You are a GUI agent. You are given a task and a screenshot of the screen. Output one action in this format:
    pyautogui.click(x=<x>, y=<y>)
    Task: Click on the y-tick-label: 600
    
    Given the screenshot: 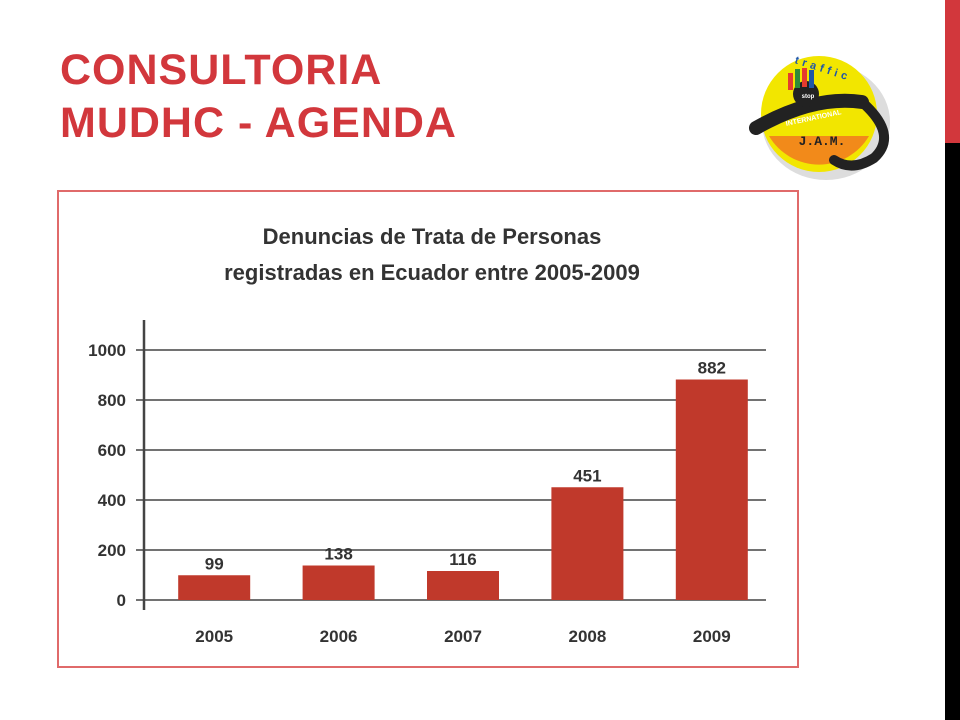 What is the action you would take?
    pyautogui.click(x=112, y=450)
    